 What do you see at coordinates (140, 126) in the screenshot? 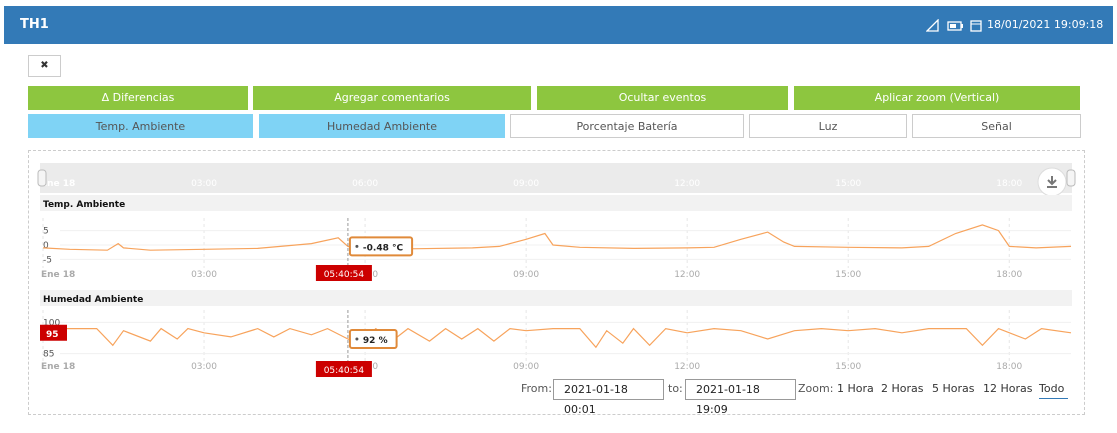
I see `series-tab: Temp. Ambiente` at bounding box center [140, 126].